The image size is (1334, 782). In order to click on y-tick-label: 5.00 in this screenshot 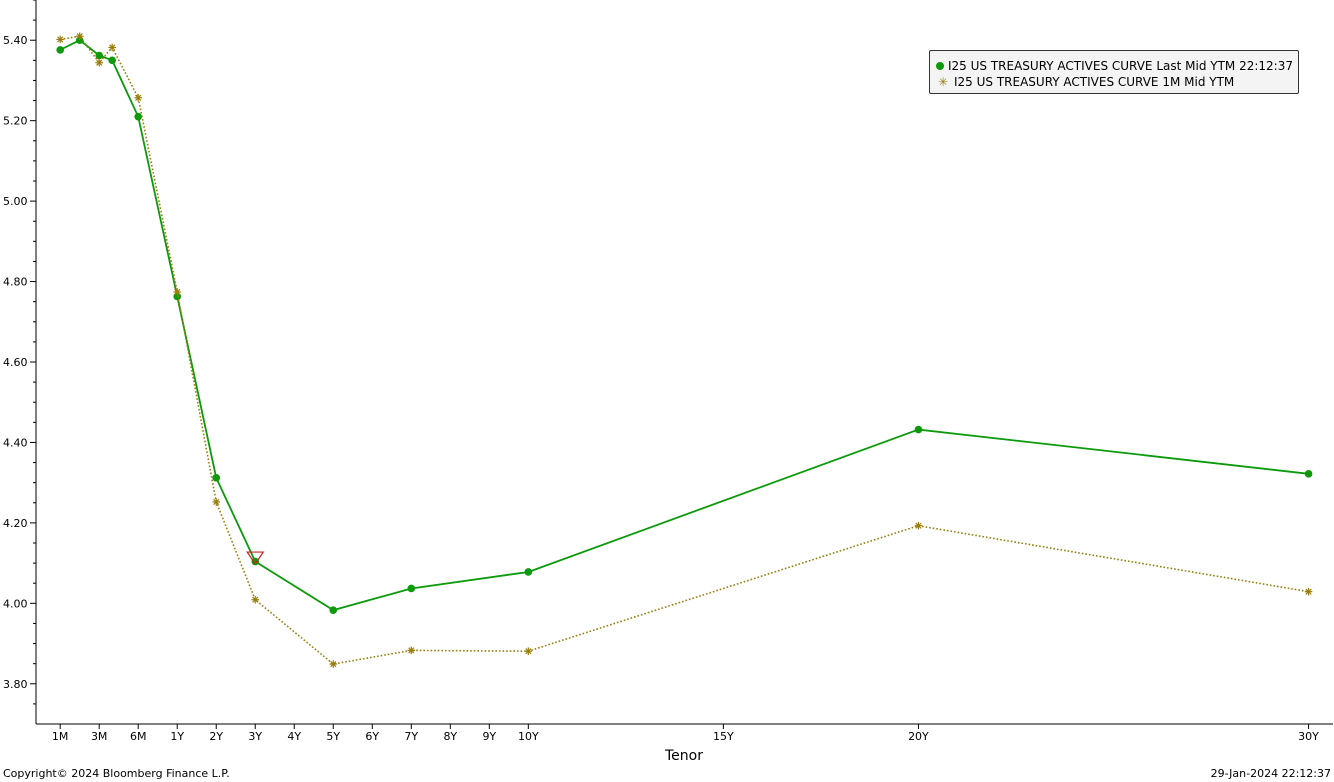, I will do `click(15, 201)`.